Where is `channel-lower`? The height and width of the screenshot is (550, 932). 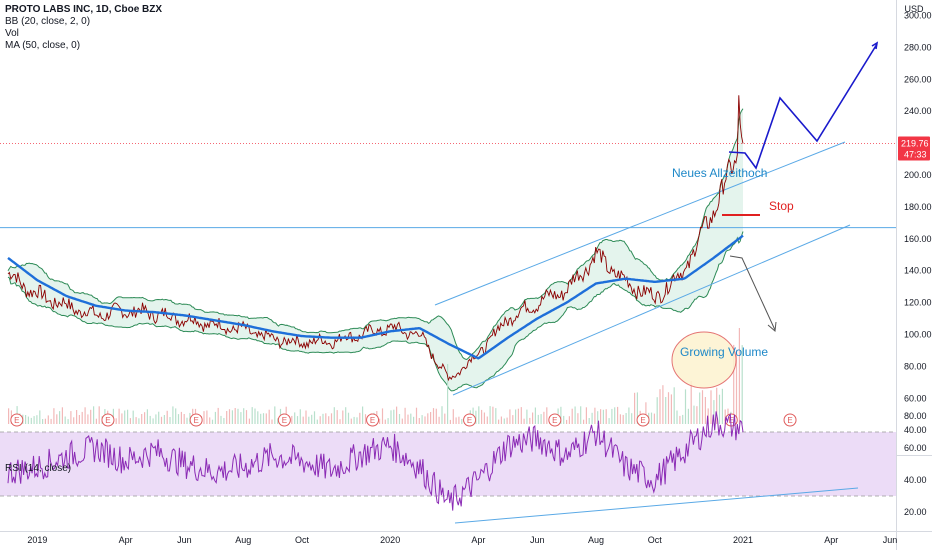
channel-lower is located at coordinates (651, 310).